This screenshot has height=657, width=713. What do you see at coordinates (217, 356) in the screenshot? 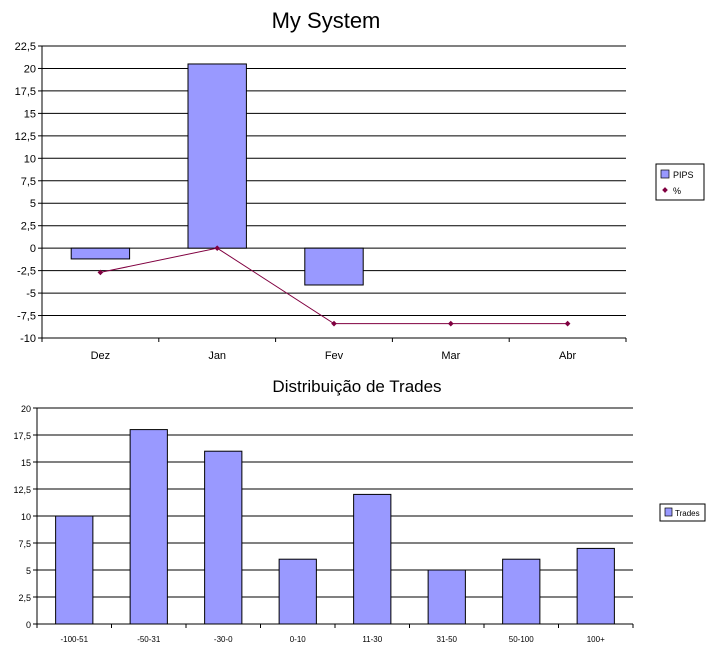
I see `x-tick-label: Jan` at bounding box center [217, 356].